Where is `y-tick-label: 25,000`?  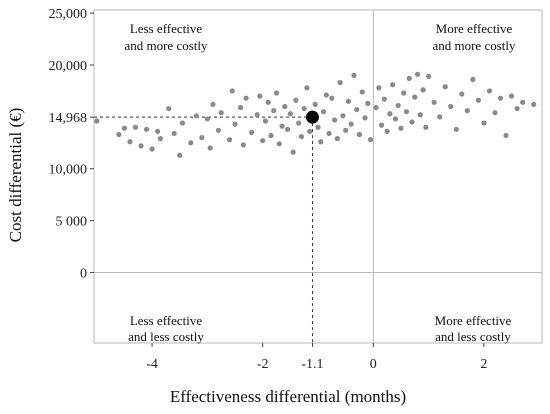 y-tick-label: 25,000 is located at coordinates (68, 14).